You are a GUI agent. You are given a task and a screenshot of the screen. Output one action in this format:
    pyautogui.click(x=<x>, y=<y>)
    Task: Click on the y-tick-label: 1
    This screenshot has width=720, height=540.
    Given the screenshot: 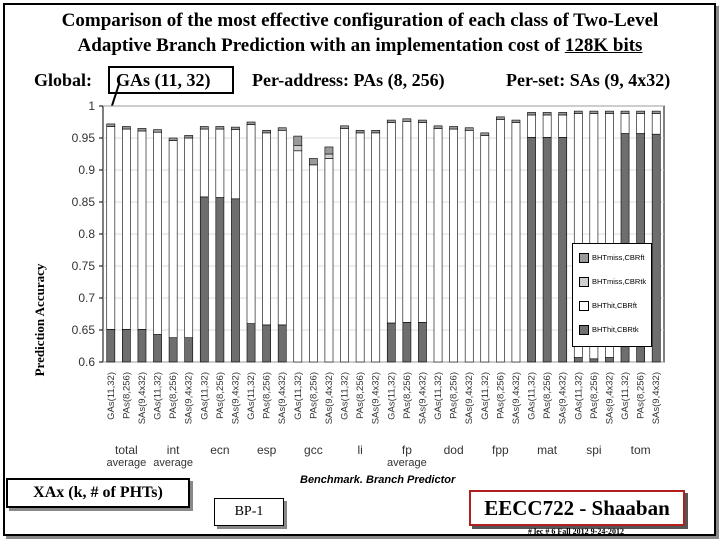 What is the action you would take?
    pyautogui.click(x=91, y=106)
    